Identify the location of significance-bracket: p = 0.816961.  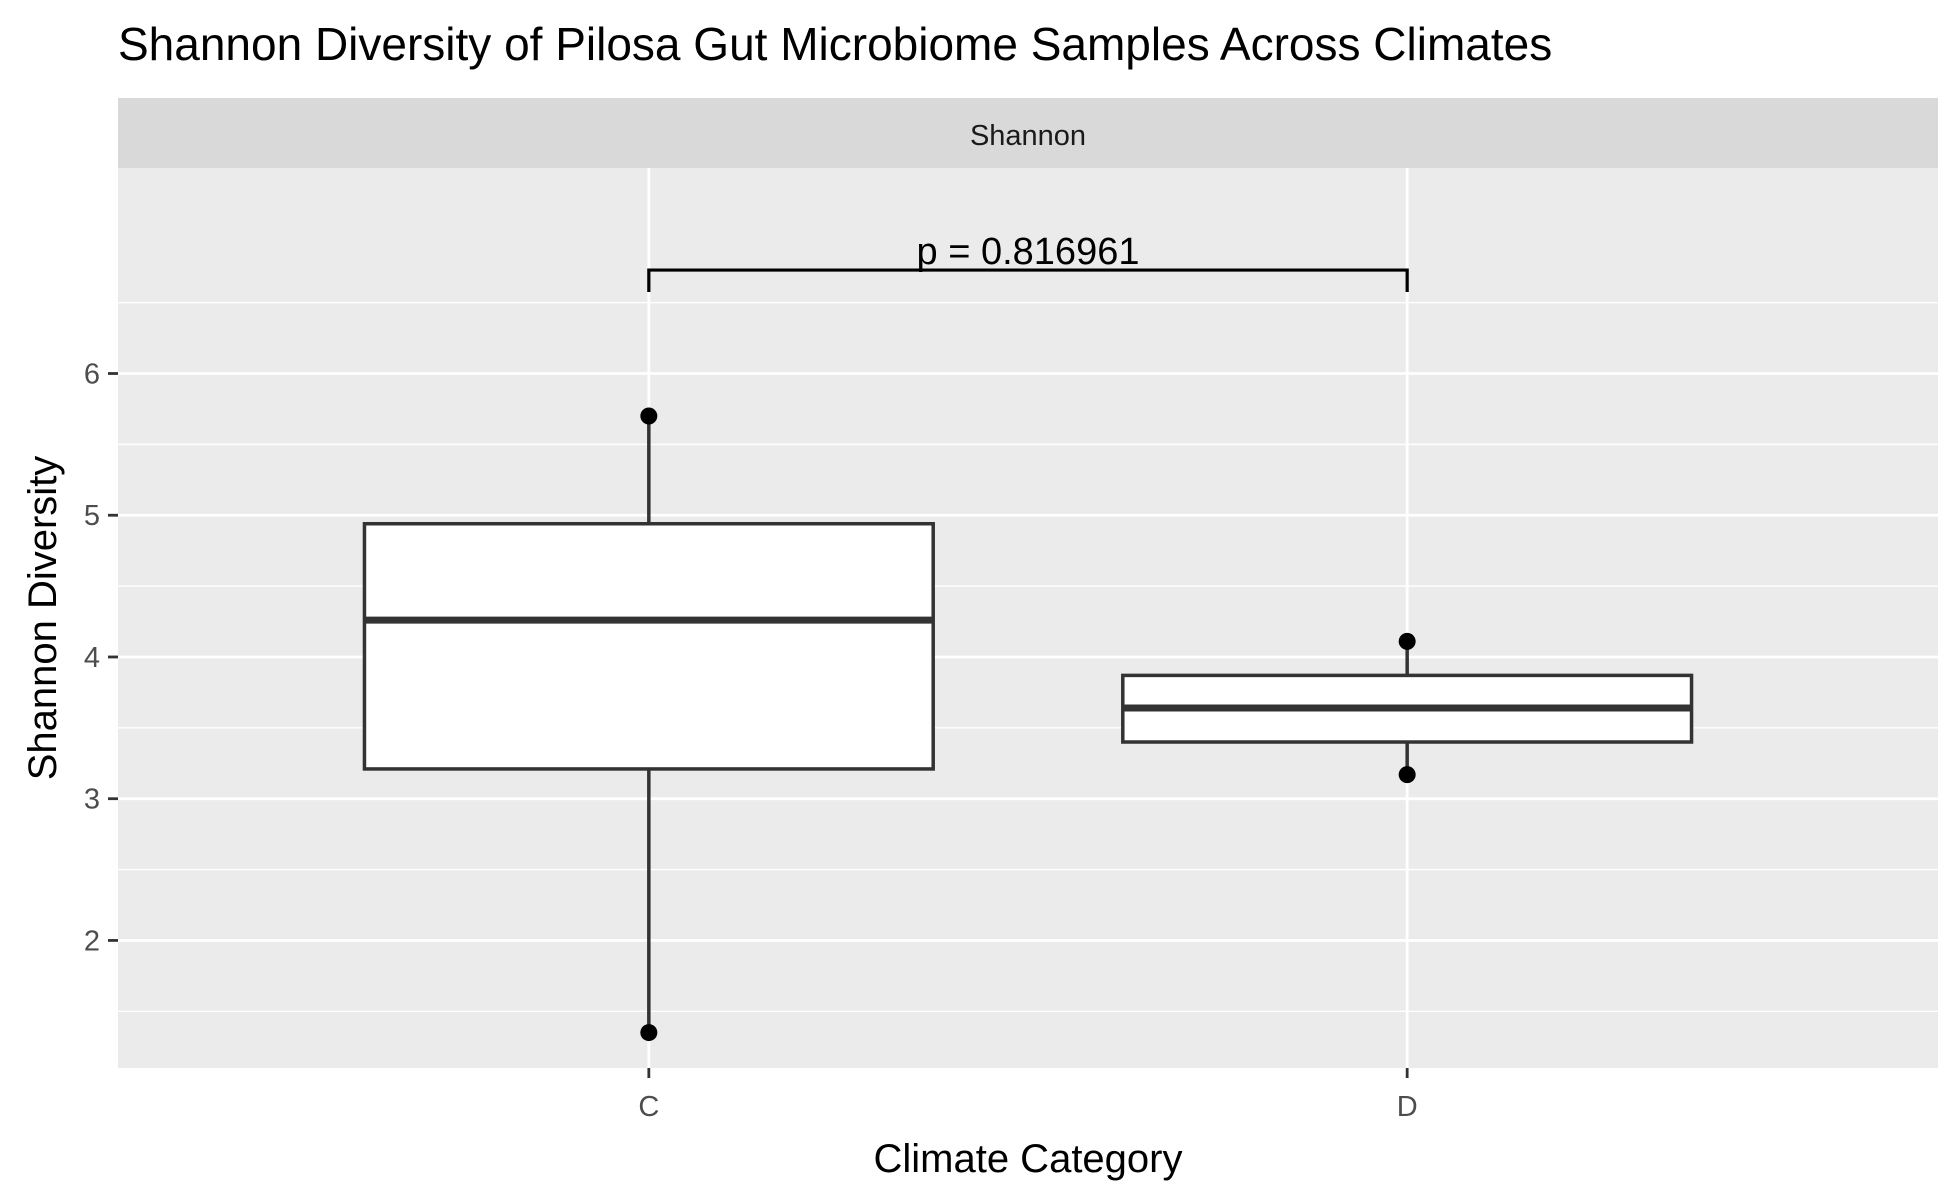
(1028, 262).